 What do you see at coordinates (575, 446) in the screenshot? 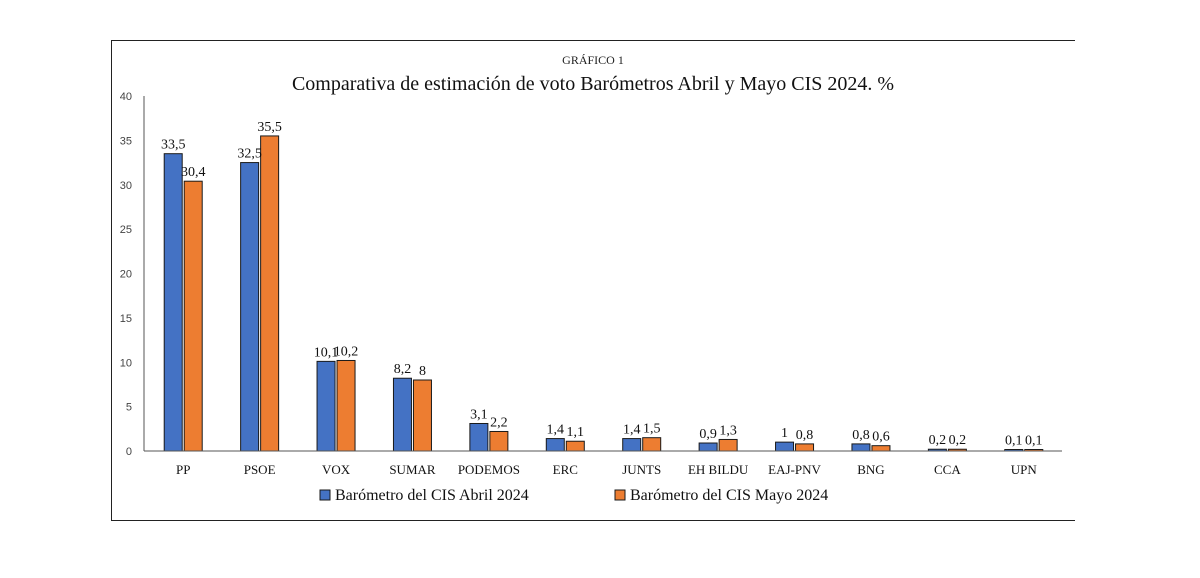
I see `bar-mayo-erc` at bounding box center [575, 446].